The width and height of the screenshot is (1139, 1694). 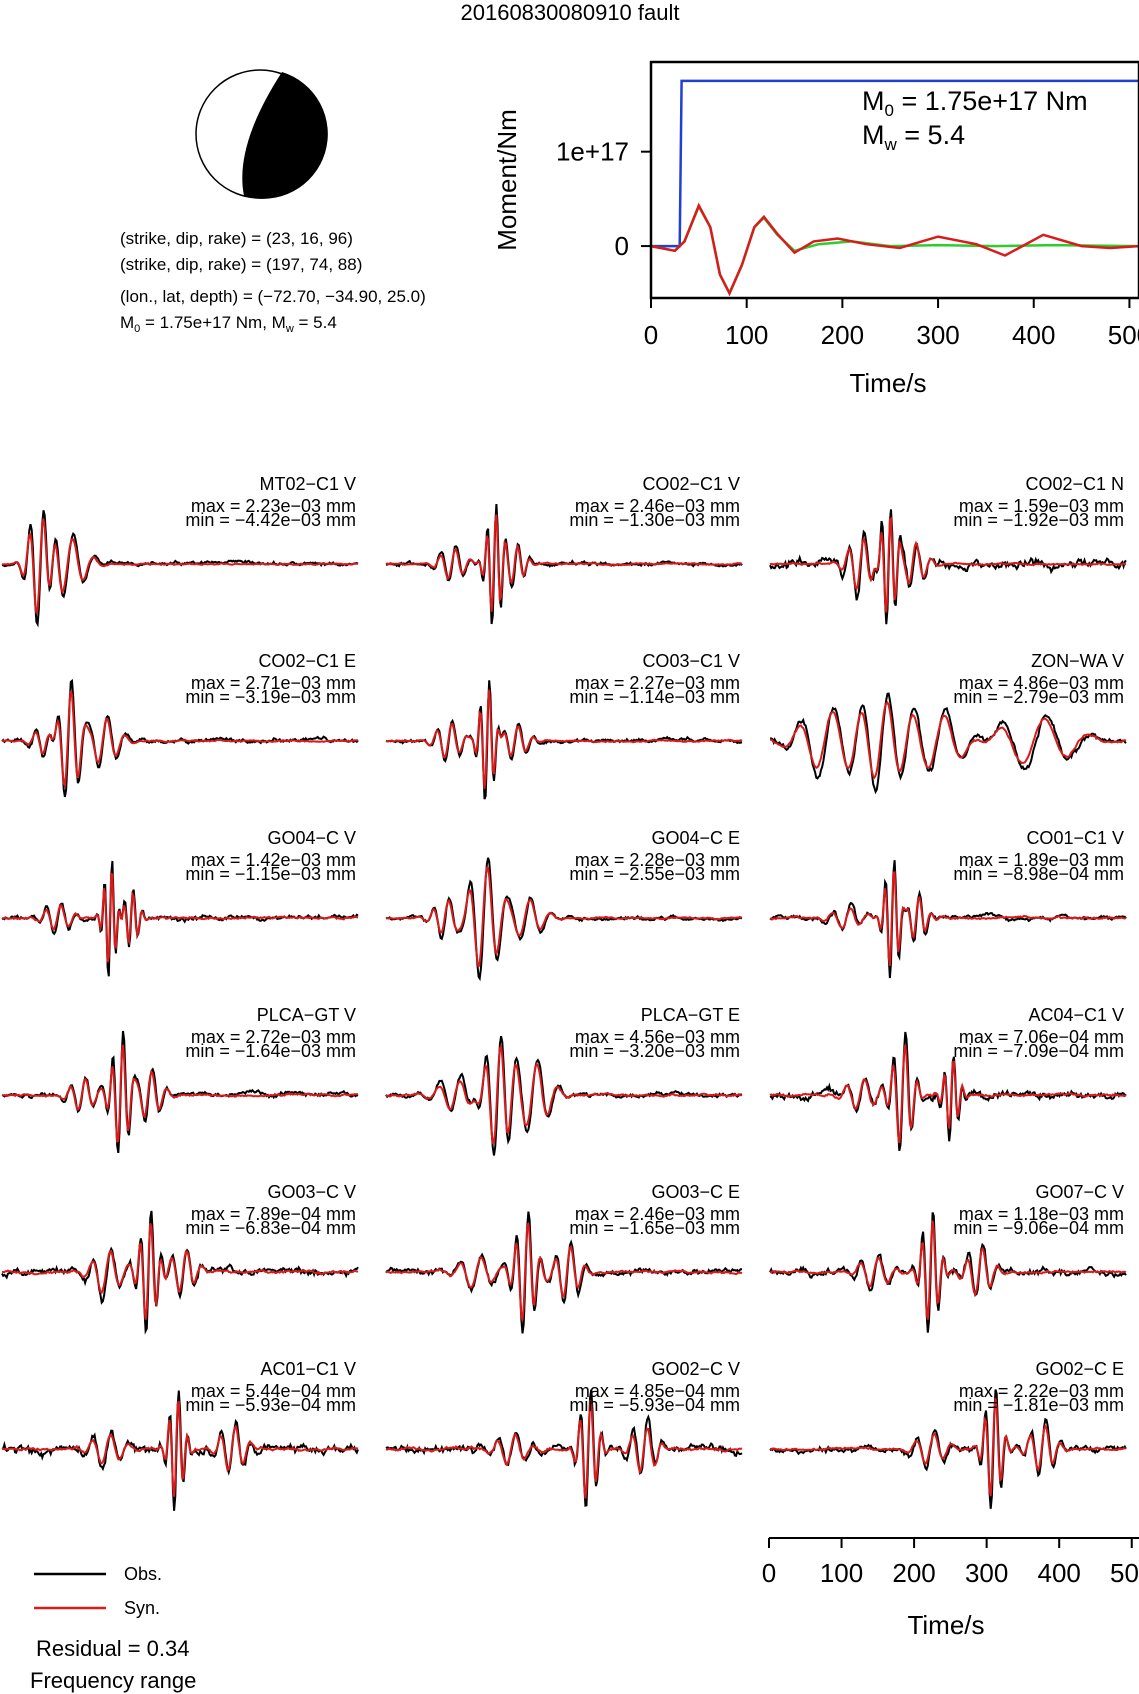 I want to click on moment-x-tick-label: 400, so click(x=1033, y=335).